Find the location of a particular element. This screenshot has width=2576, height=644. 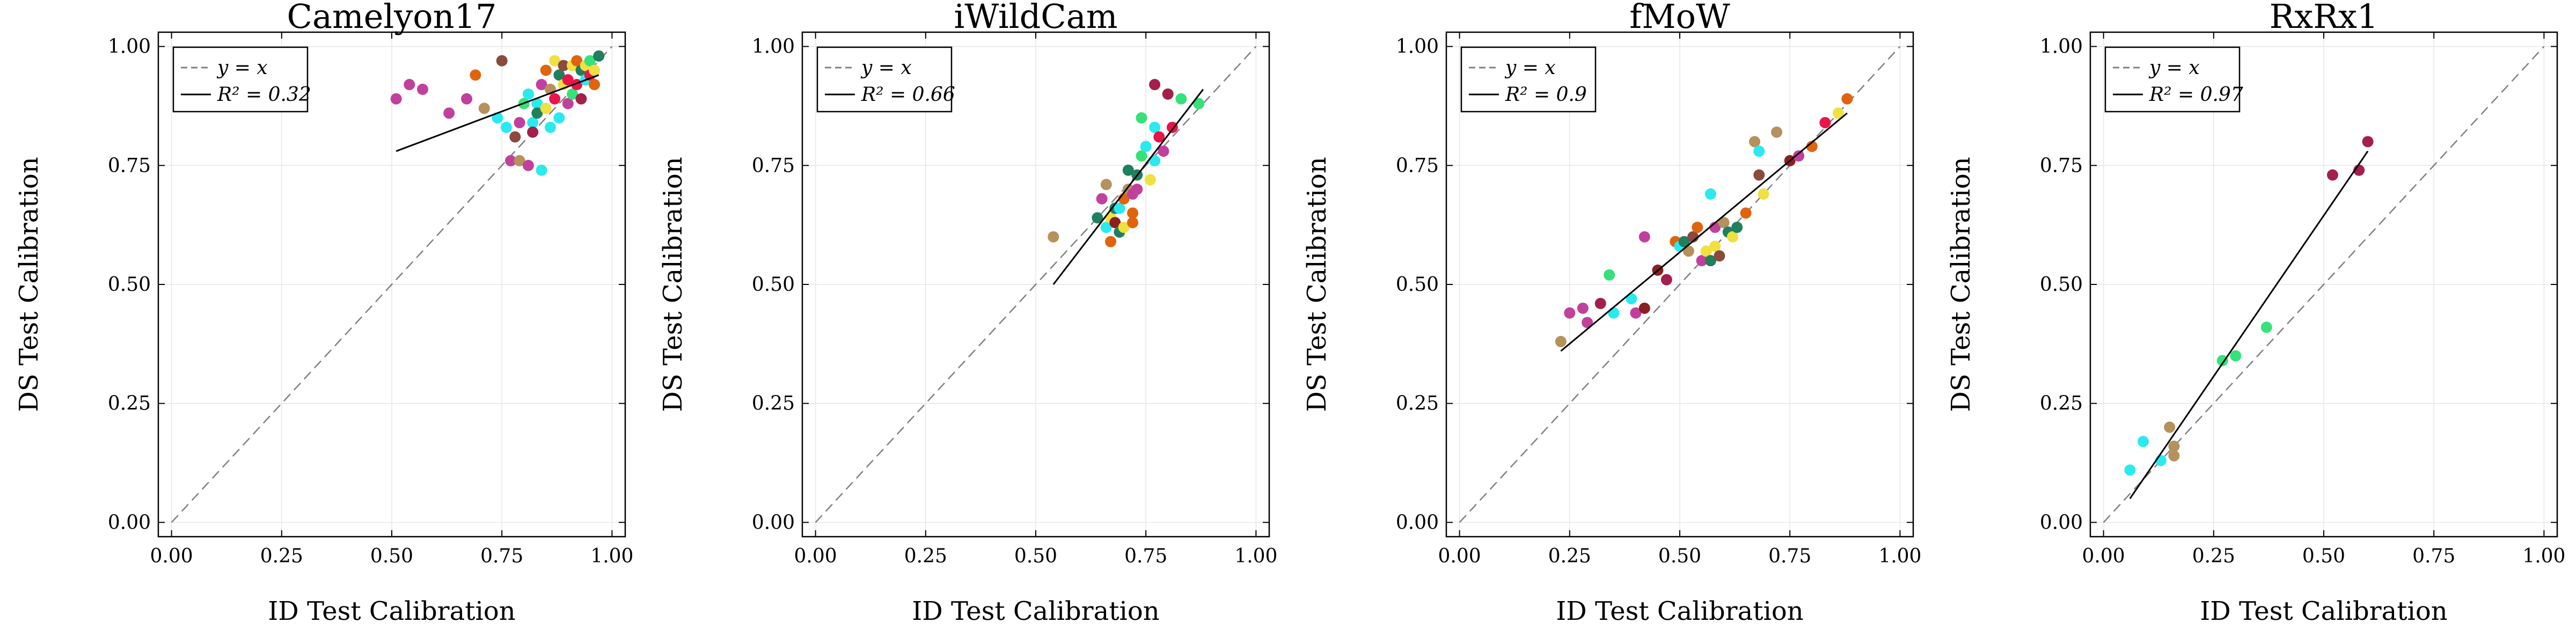

legend: y = x R² = 0.97 is located at coordinates (2173, 79).